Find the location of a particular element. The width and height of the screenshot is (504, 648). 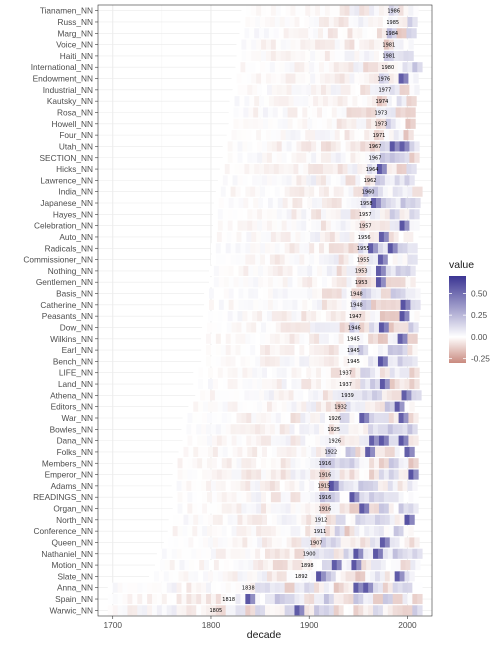

y-tick-label: Kautsky_NN is located at coordinates (70, 101).